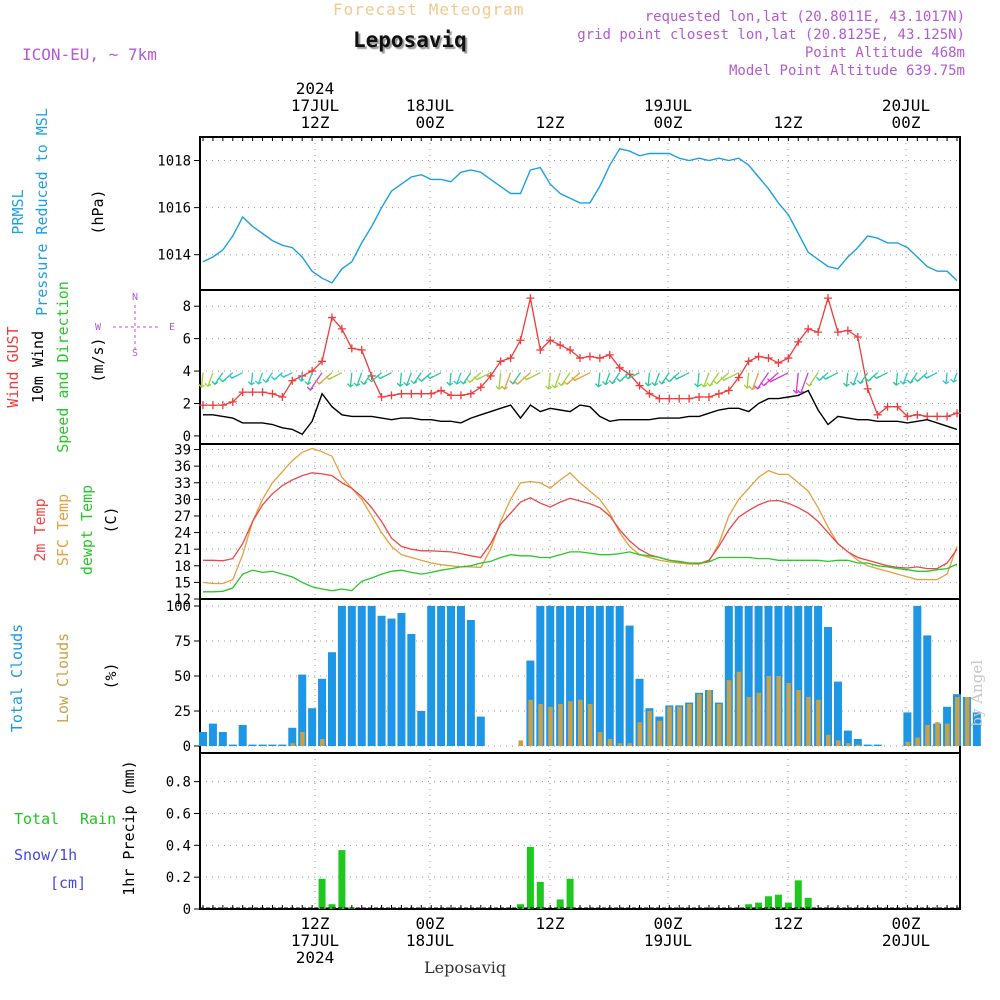 The width and height of the screenshot is (1000, 1000). What do you see at coordinates (430, 105) in the screenshot?
I see `time-label-top: 18JUL` at bounding box center [430, 105].